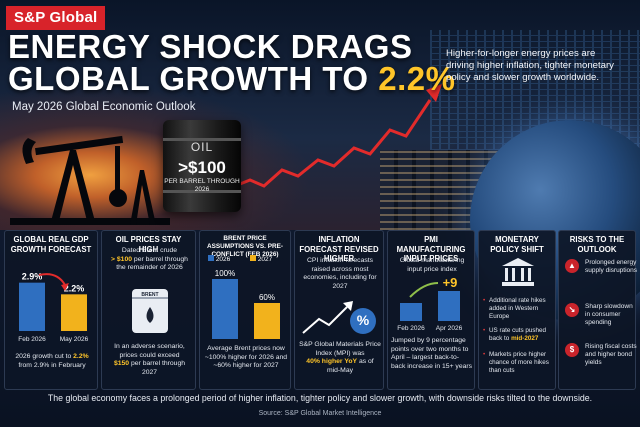 The width and height of the screenshot is (640, 427). I want to click on legend-swatch-2027, so click(253, 258).